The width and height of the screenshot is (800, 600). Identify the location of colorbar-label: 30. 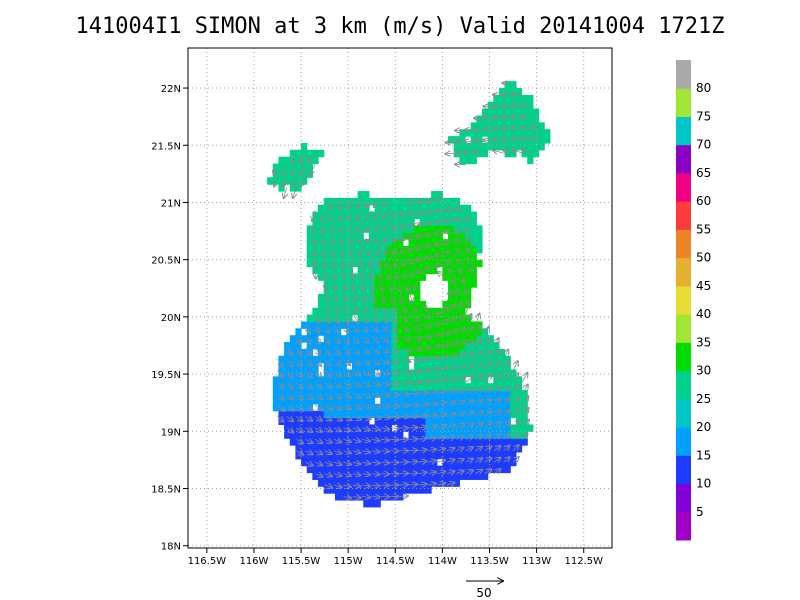
(703, 371).